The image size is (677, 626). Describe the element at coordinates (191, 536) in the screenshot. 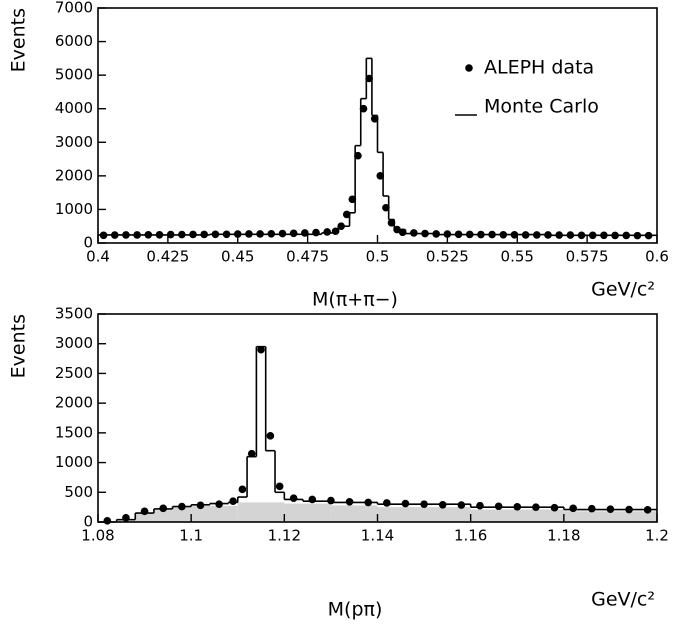

I see `x-tick-label: 1.1` at that location.